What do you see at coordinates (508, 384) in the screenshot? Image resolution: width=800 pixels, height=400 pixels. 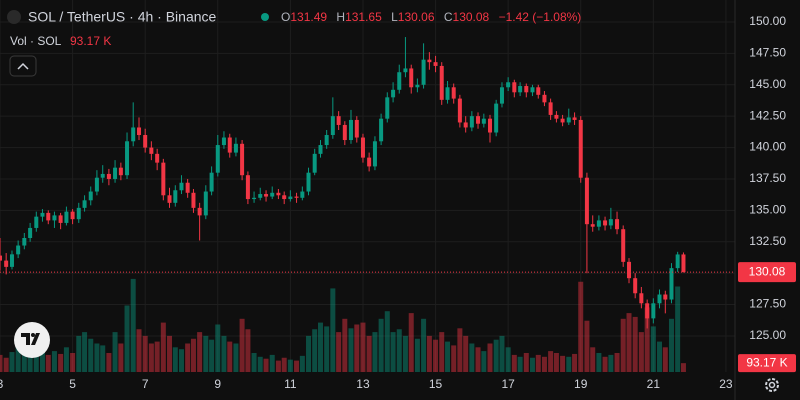 I see `x-tick-label: 17` at bounding box center [508, 384].